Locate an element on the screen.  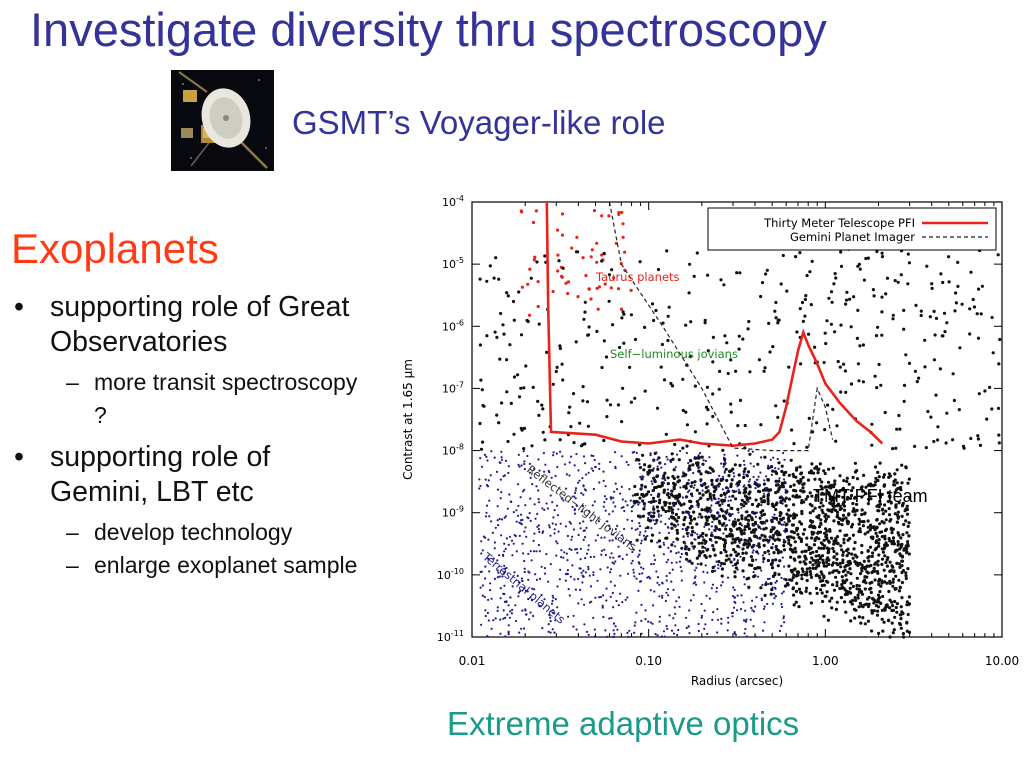
y-tick-label: 10⁻⁸ is located at coordinates (453, 450).